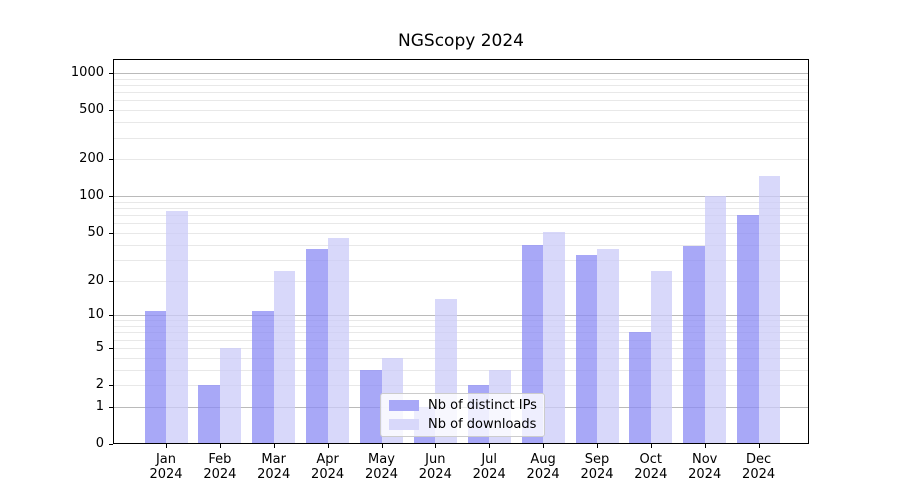 The width and height of the screenshot is (900, 500). Describe the element at coordinates (220, 446) in the screenshot. I see `x-tick-mark-feb` at that location.